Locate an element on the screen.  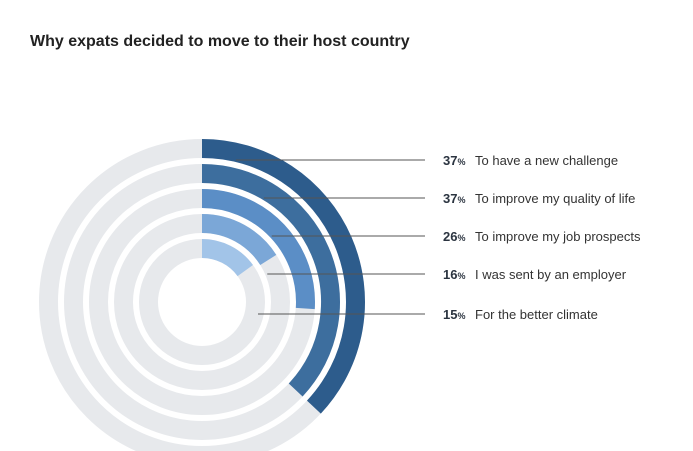
category-label: To have a new challenge is located at coordinates (546, 160).